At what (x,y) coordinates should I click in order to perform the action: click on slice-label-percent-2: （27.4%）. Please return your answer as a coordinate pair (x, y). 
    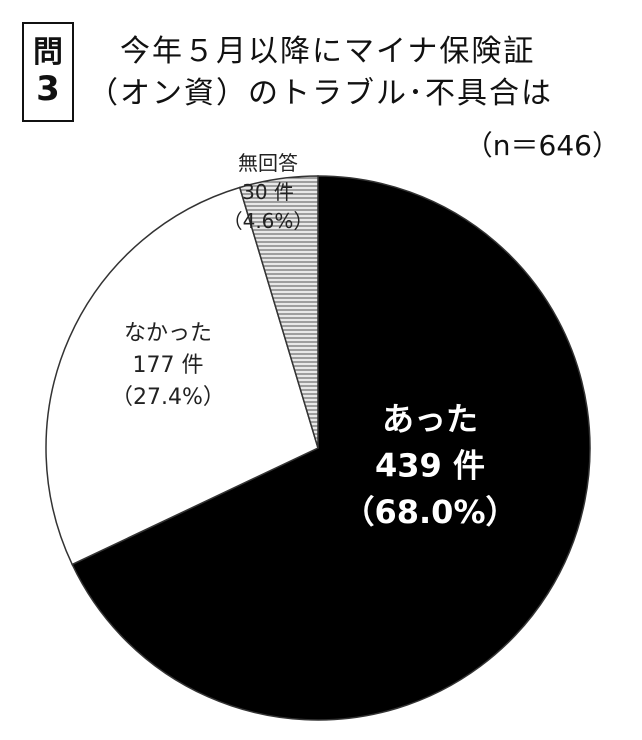
    Looking at the image, I should click on (168, 397).